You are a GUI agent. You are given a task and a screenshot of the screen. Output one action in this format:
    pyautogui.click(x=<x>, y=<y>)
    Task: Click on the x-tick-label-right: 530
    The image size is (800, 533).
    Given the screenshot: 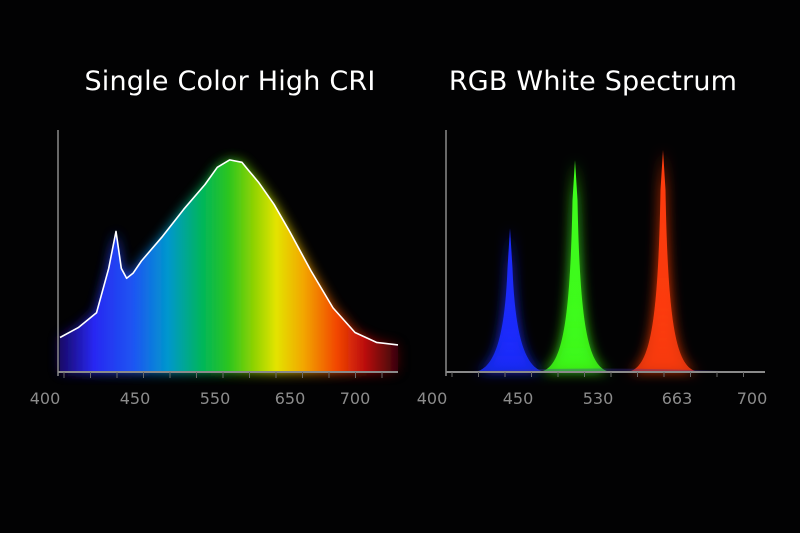 What is the action you would take?
    pyautogui.click(x=598, y=398)
    